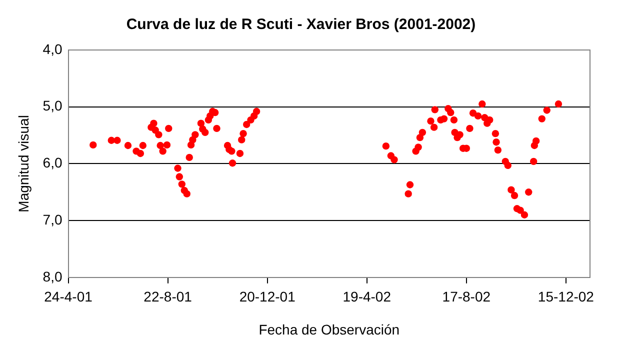  What do you see at coordinates (566, 296) in the screenshot?
I see `x-tick-label: 15-12-02` at bounding box center [566, 296].